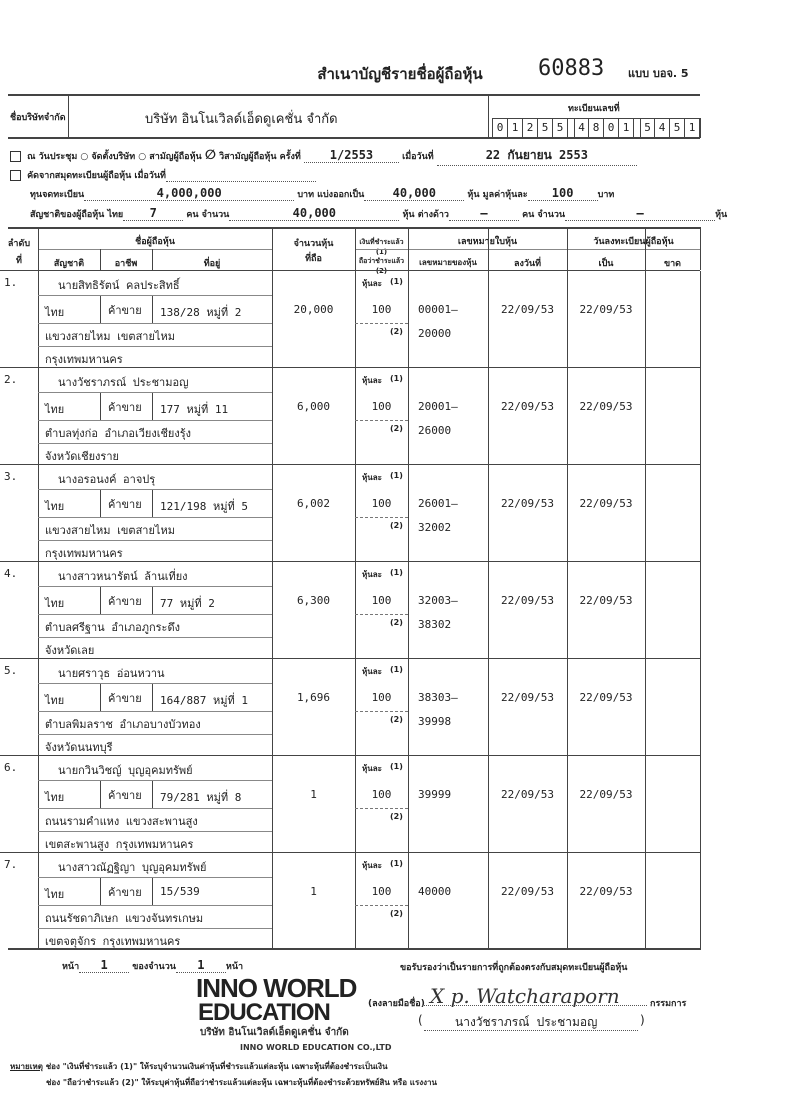 The width and height of the screenshot is (800, 1100). I want to click on company-logo: INNO WORLD EDUCATION, so click(276, 999).